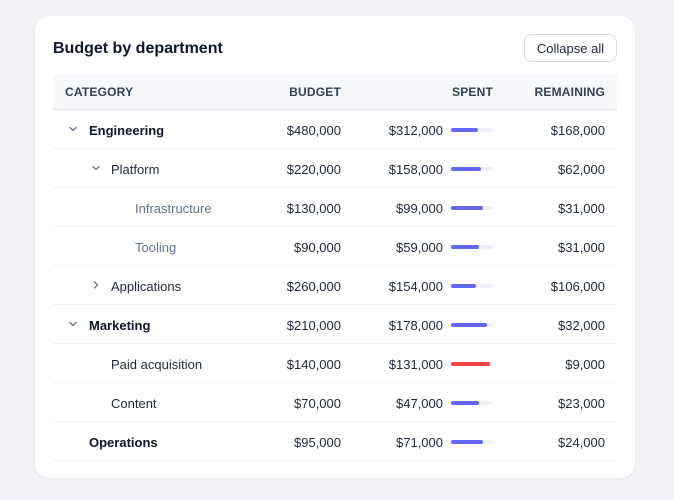 This screenshot has width=674, height=500. I want to click on row-spent: $47,000, so click(419, 403).